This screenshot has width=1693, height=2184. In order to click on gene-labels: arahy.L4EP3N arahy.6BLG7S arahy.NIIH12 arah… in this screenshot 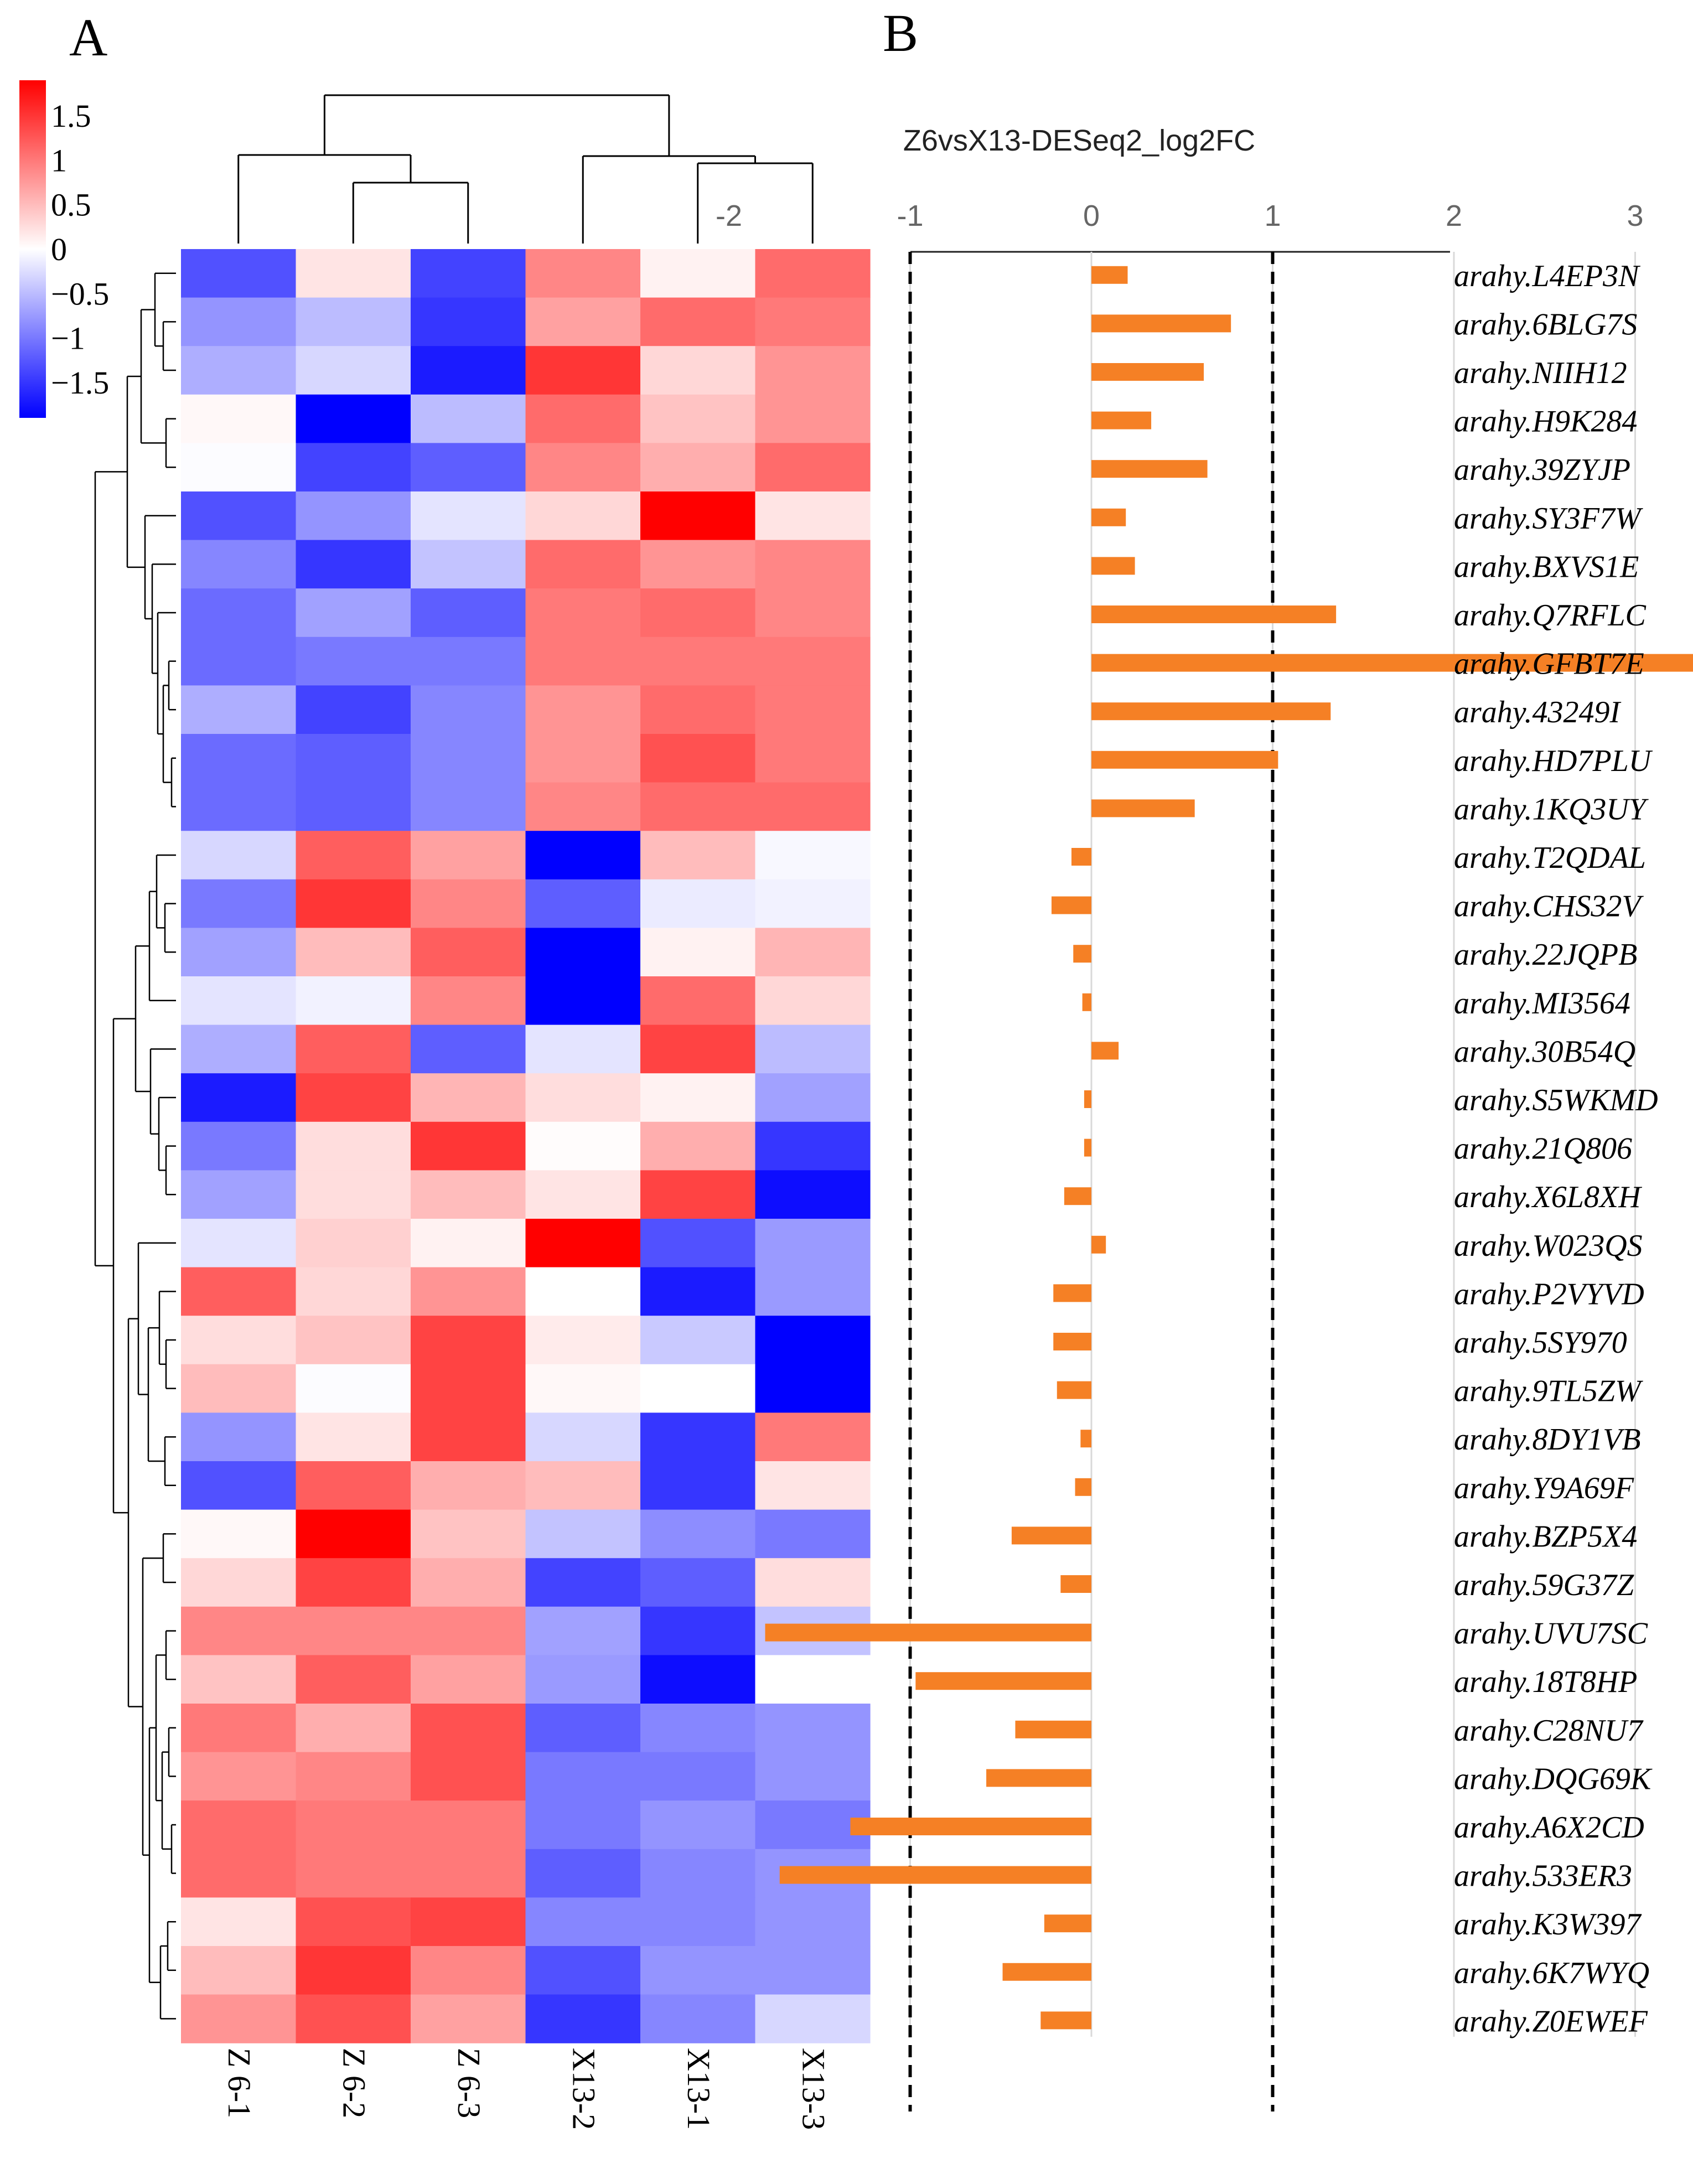, I will do `click(1556, 1149)`.